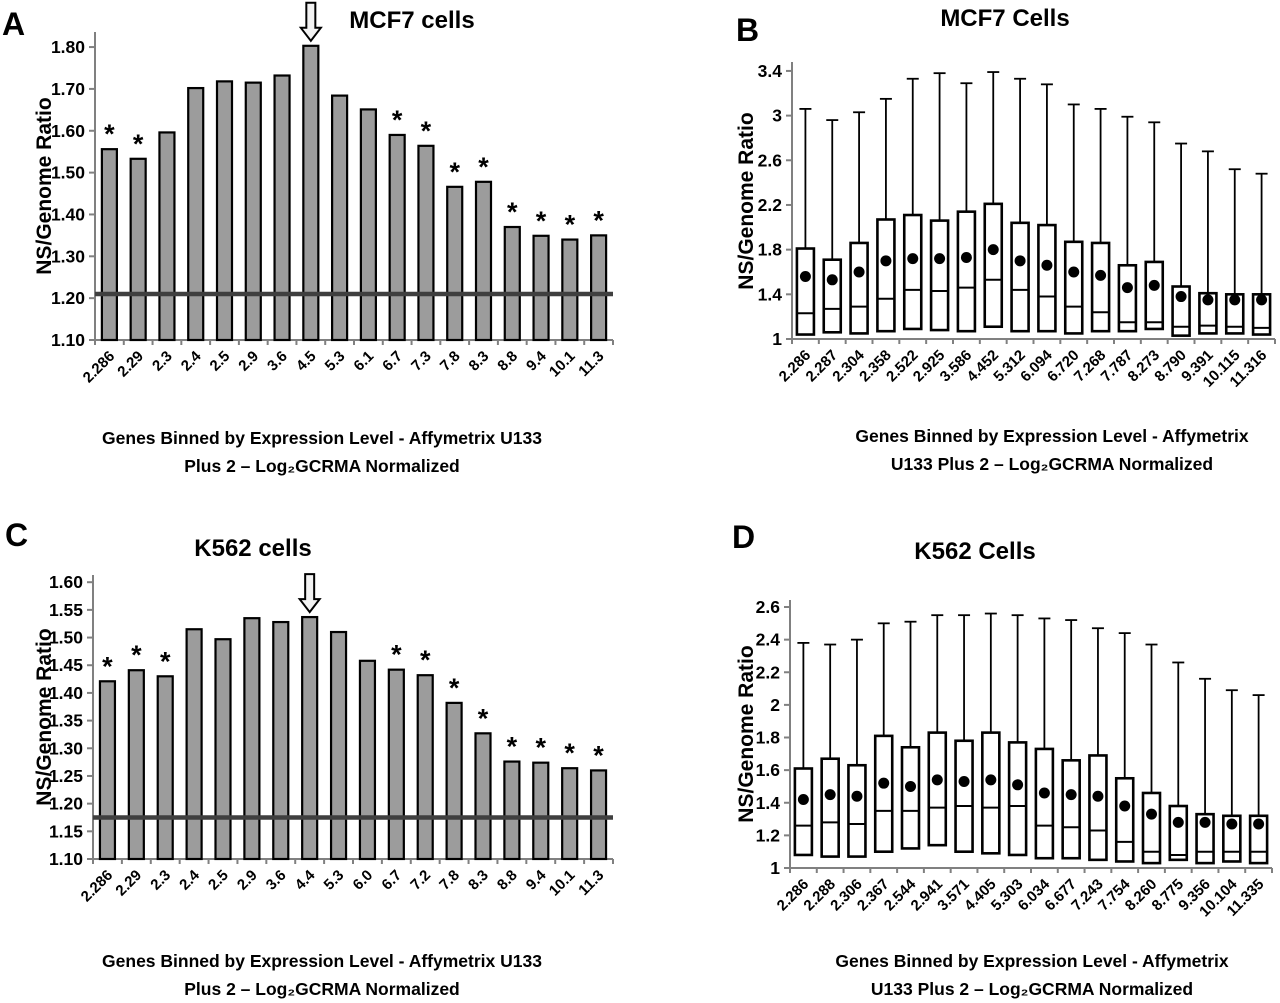 The height and width of the screenshot is (1003, 1280). I want to click on svg-text: 1.70, so click(68, 89).